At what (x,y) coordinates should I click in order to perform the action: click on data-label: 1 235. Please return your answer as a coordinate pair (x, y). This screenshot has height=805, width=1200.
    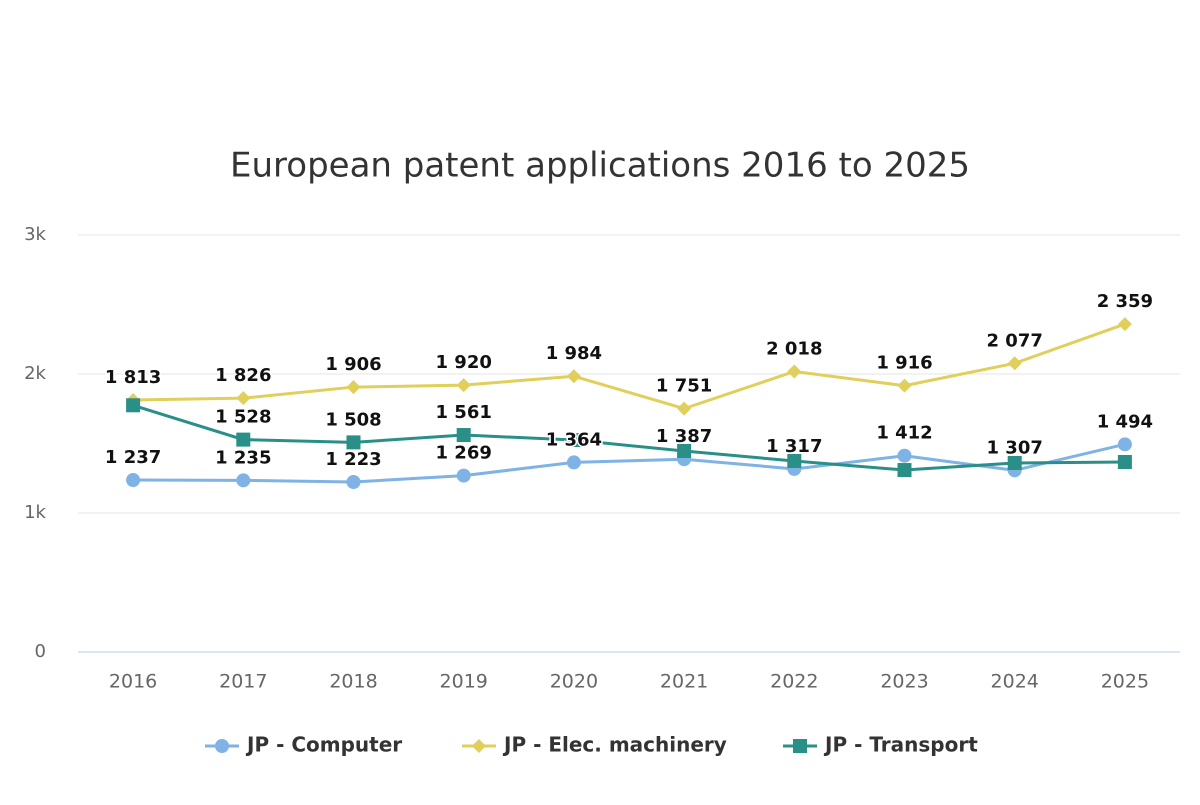
    Looking at the image, I should click on (243, 457).